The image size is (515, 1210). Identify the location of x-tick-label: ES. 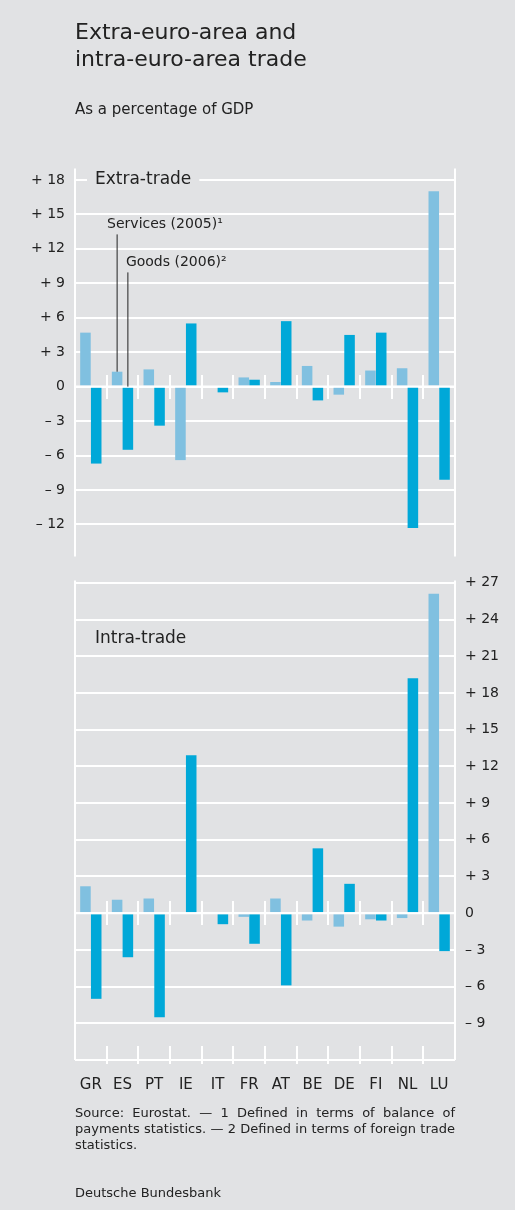
(122, 1083).